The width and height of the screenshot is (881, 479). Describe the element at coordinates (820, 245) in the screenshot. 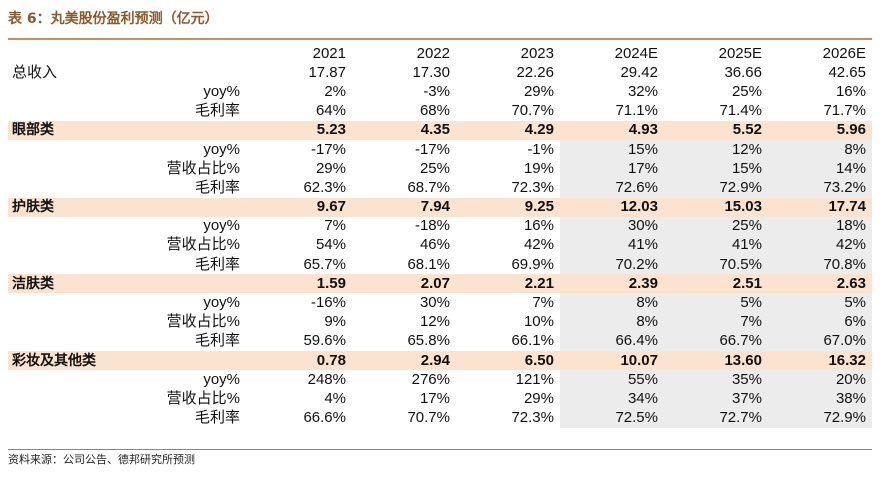

I see `value-cell: 42%` at that location.